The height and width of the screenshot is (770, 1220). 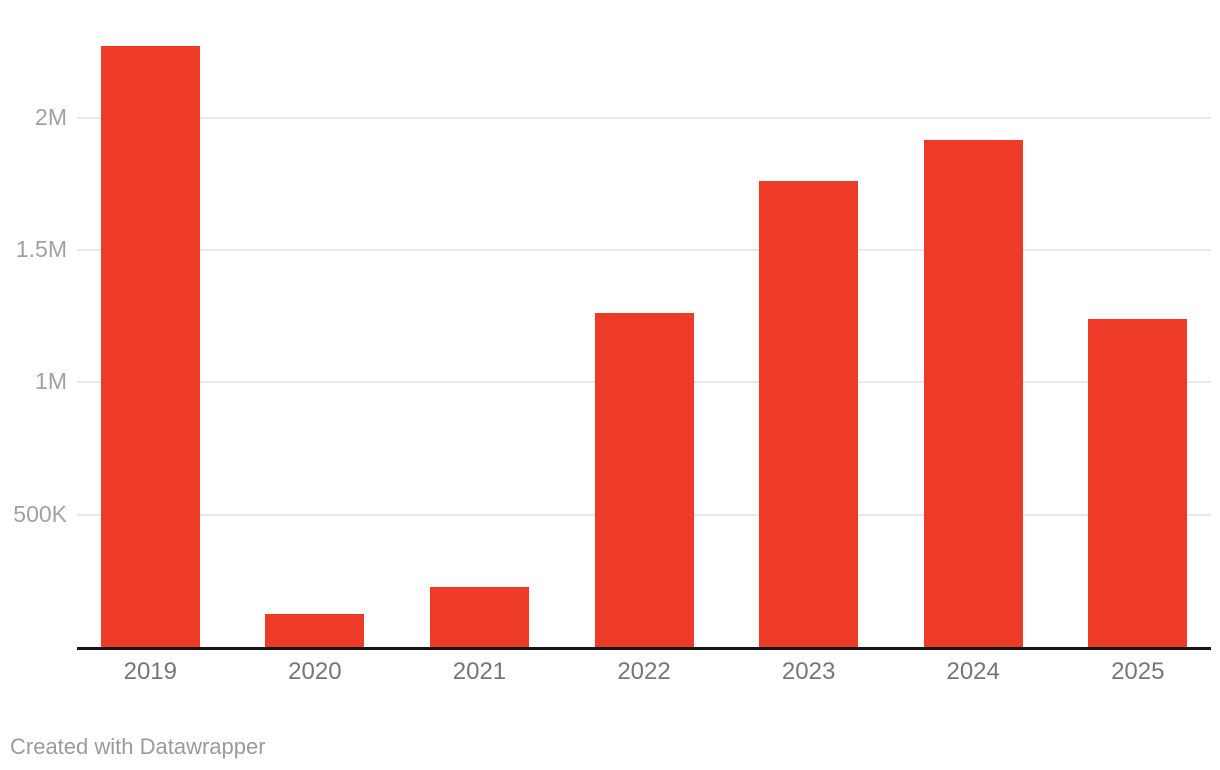 What do you see at coordinates (973, 393) in the screenshot?
I see `bar-2024` at bounding box center [973, 393].